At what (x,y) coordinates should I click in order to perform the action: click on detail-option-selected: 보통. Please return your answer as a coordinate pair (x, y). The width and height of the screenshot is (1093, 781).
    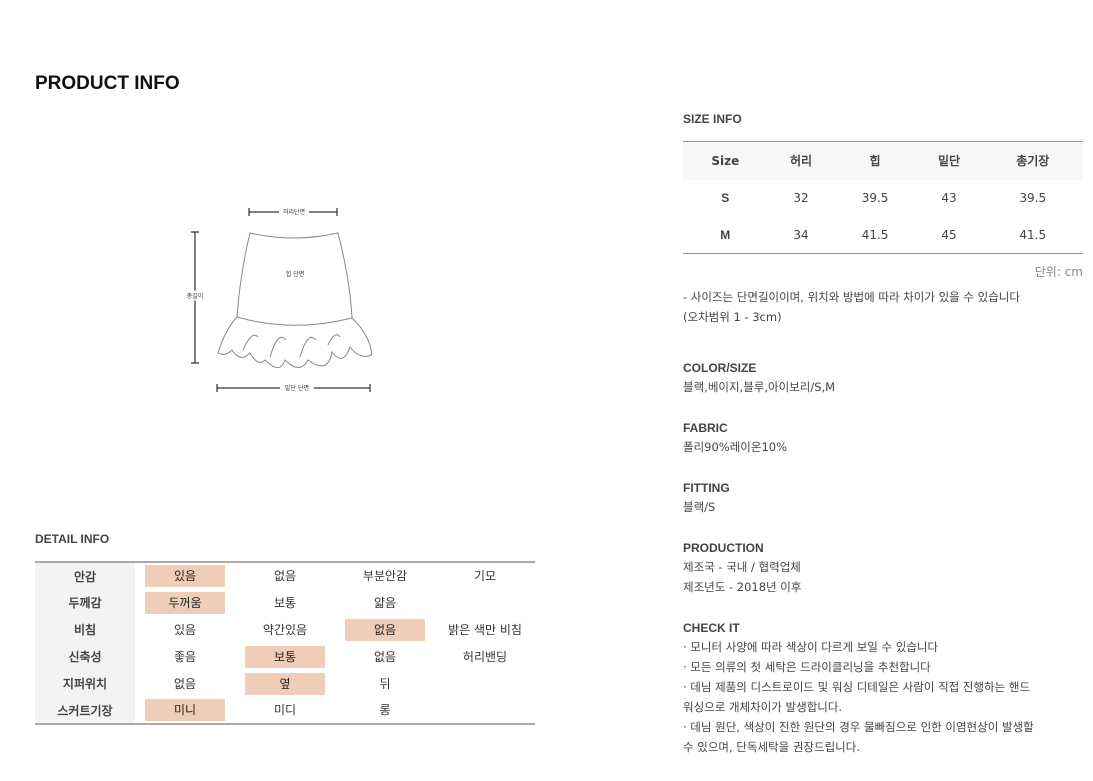
    Looking at the image, I should click on (285, 656).